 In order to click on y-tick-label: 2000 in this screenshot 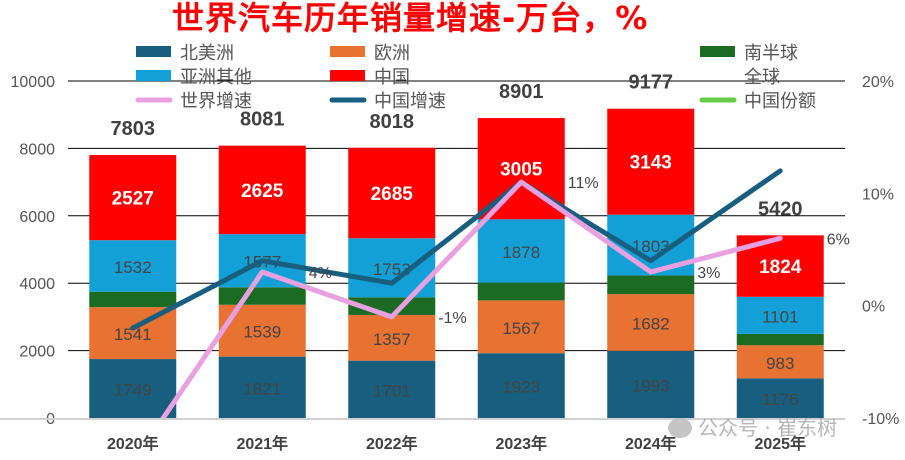, I will do `click(37, 352)`.